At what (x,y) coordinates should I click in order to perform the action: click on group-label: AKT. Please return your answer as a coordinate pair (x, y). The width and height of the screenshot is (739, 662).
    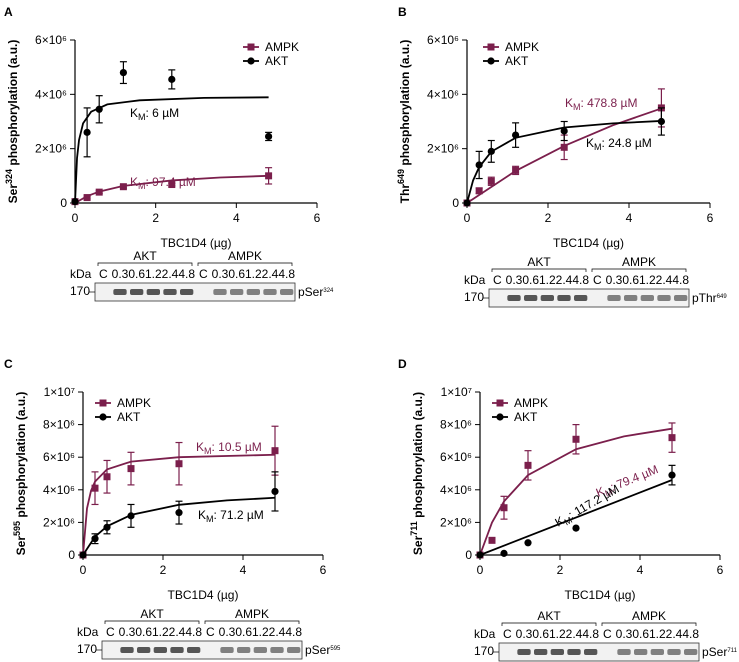
    Looking at the image, I should click on (145, 256).